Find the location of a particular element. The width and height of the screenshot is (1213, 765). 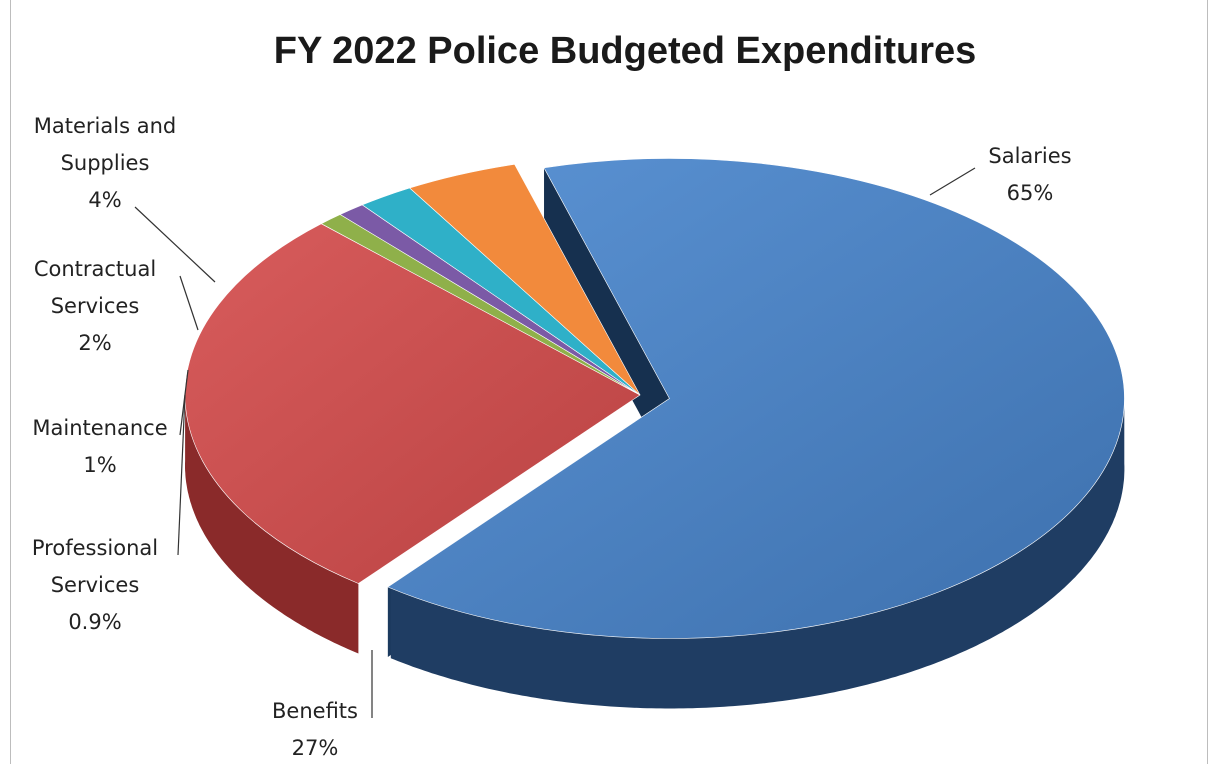

leader-line-maintenance is located at coordinates (184, 402).